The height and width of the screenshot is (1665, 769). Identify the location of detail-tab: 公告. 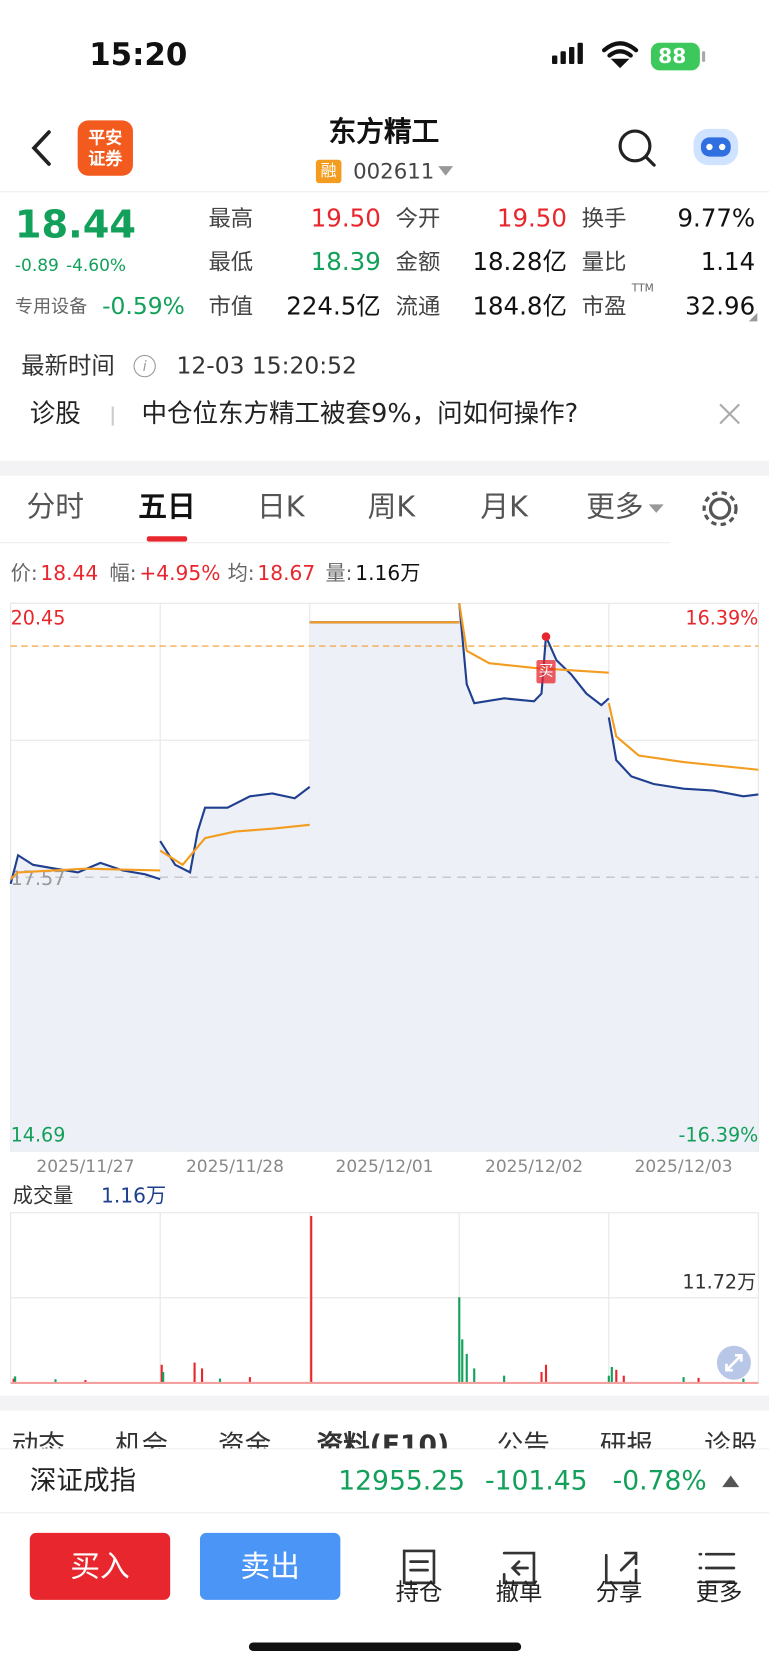
(523, 1445).